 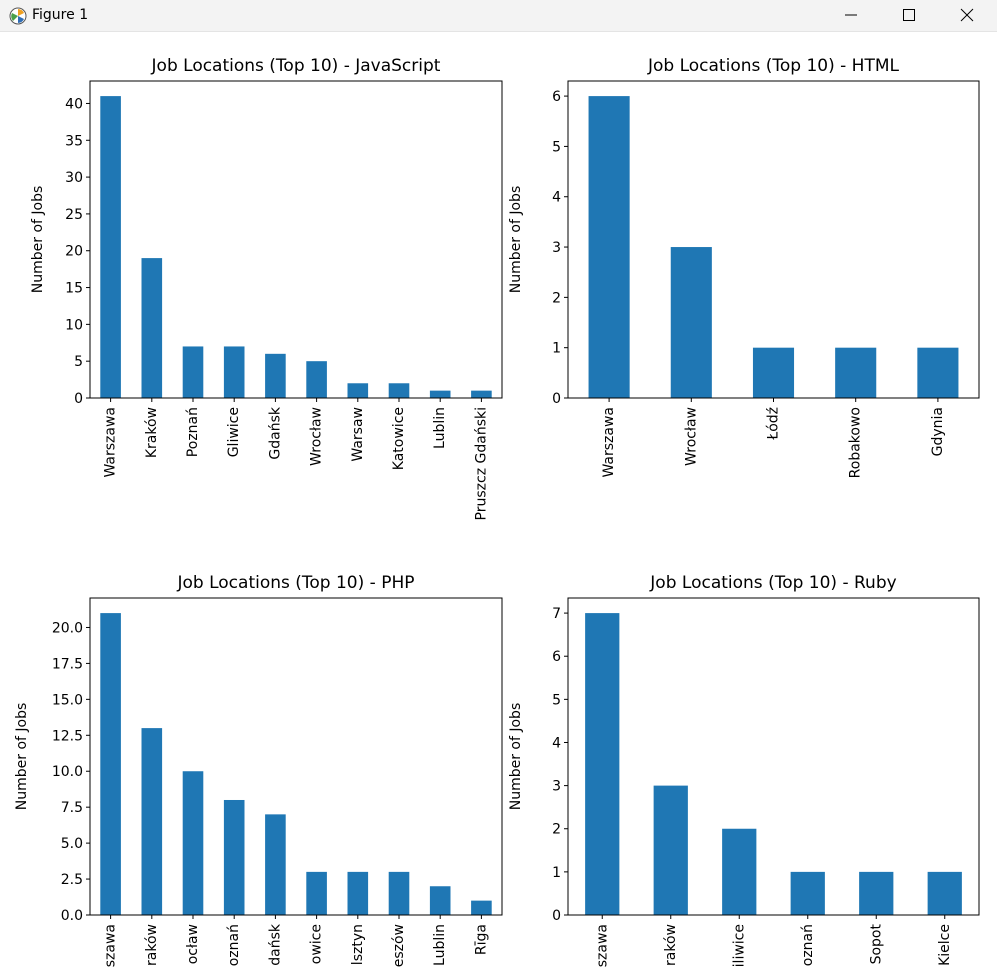 What do you see at coordinates (481, 939) in the screenshot?
I see `x-tick-label: Rīga` at bounding box center [481, 939].